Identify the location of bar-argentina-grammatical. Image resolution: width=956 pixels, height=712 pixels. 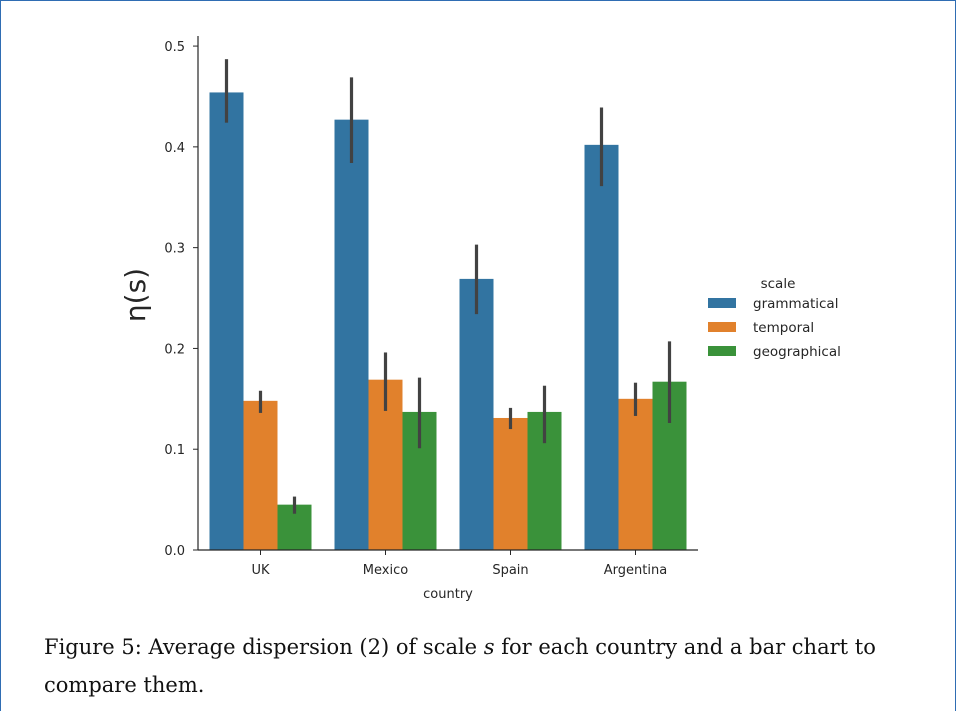
(601, 347).